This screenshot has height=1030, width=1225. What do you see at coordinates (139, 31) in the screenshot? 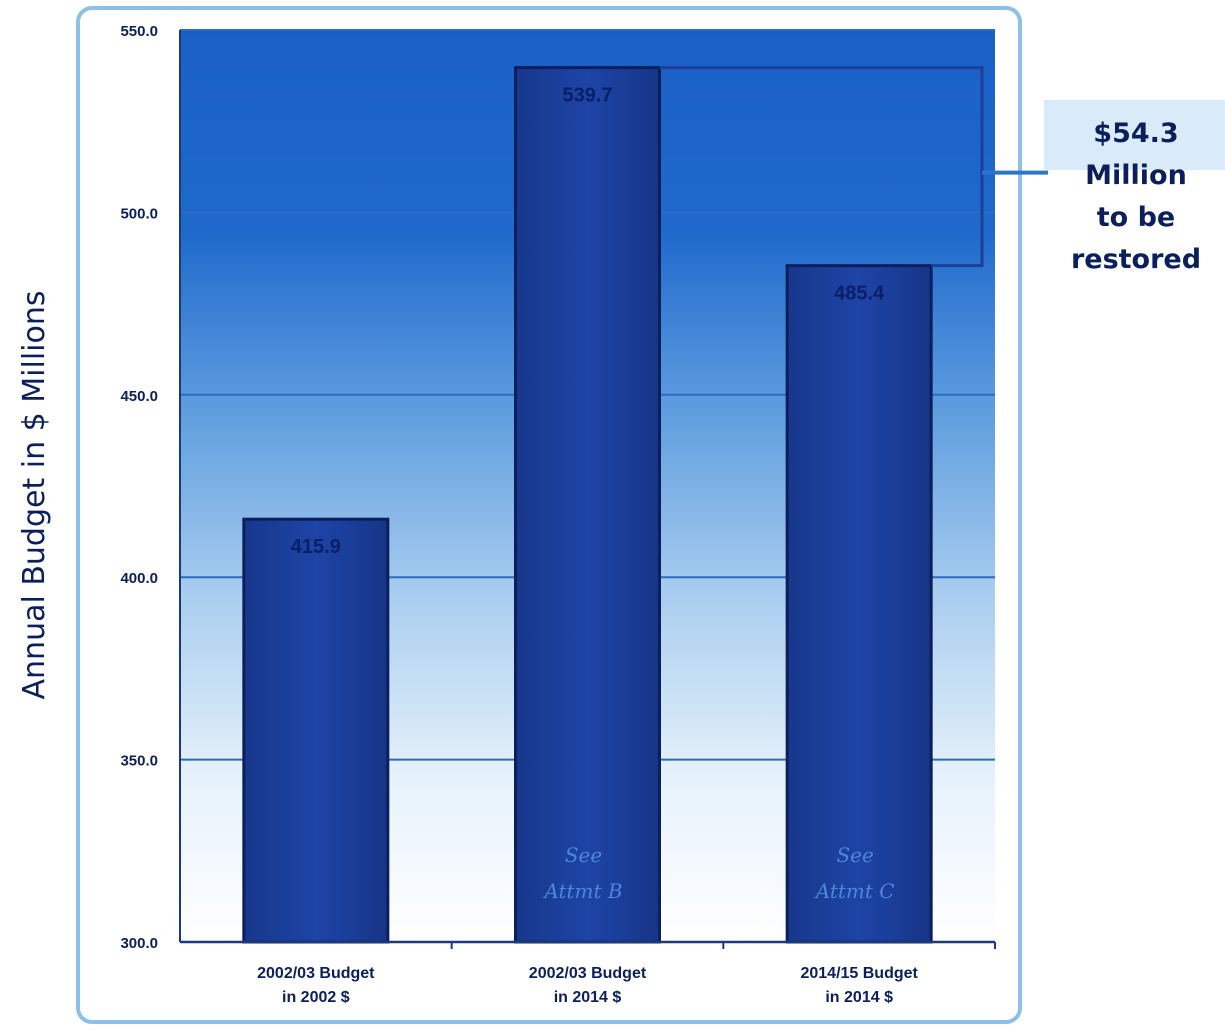
I see `y-tick-label-550.0: 550.0` at bounding box center [139, 31].